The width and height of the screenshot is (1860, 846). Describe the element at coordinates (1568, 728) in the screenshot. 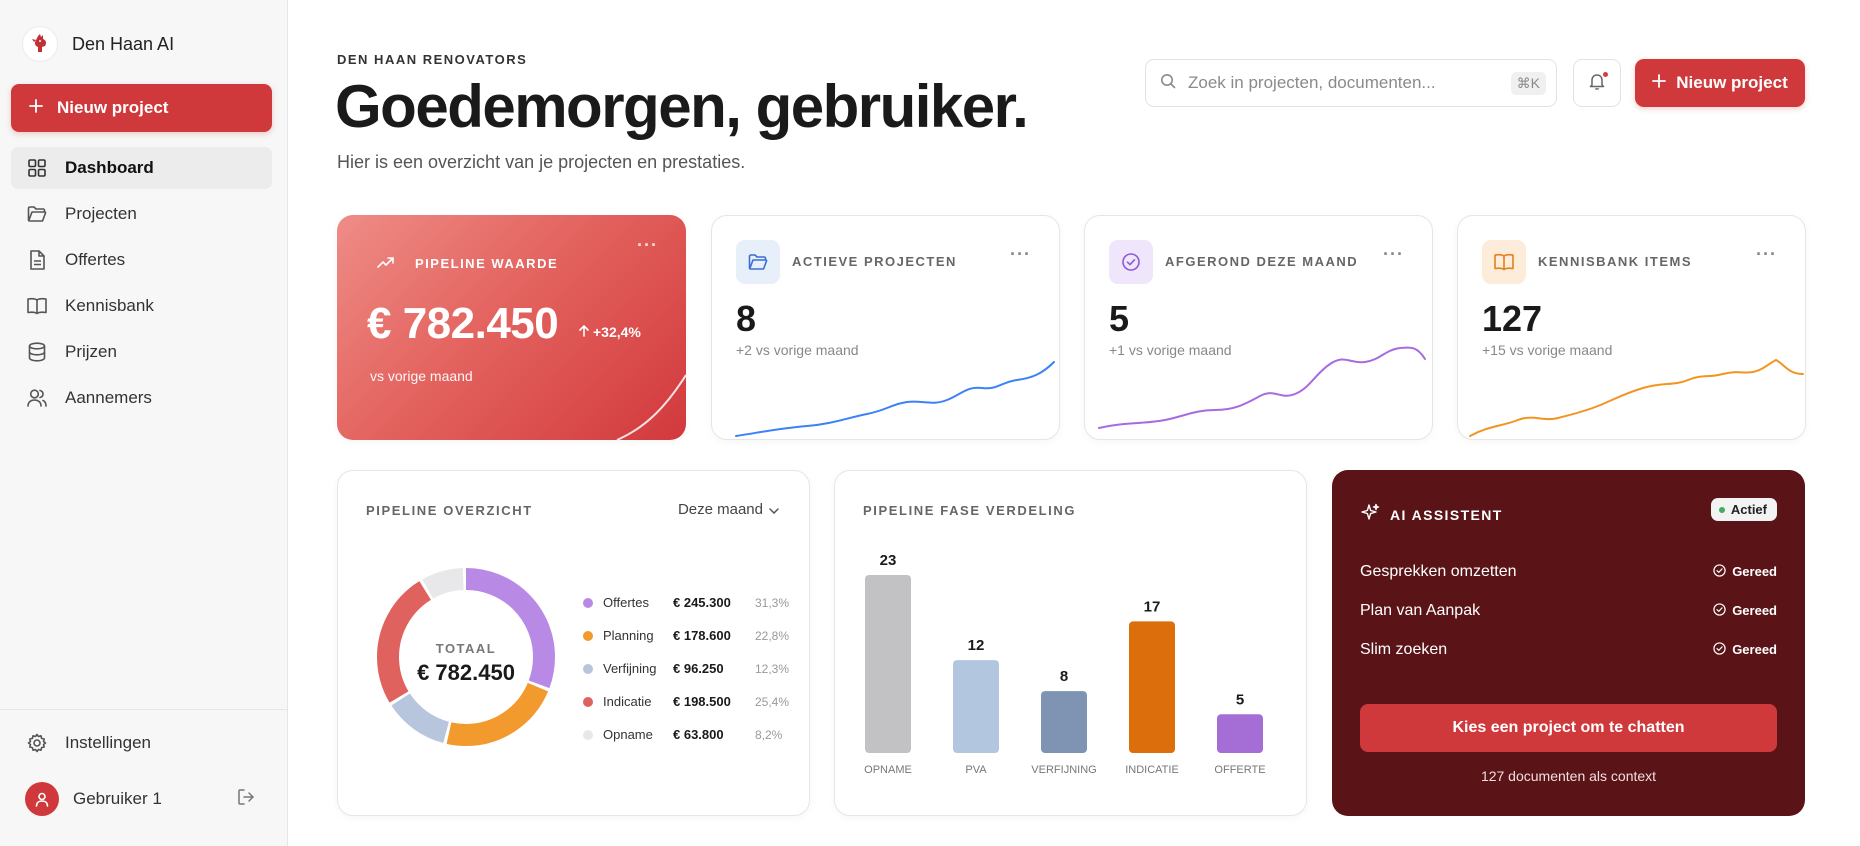

I see `choose-project-chat-button: Kies een project om te chatten` at that location.